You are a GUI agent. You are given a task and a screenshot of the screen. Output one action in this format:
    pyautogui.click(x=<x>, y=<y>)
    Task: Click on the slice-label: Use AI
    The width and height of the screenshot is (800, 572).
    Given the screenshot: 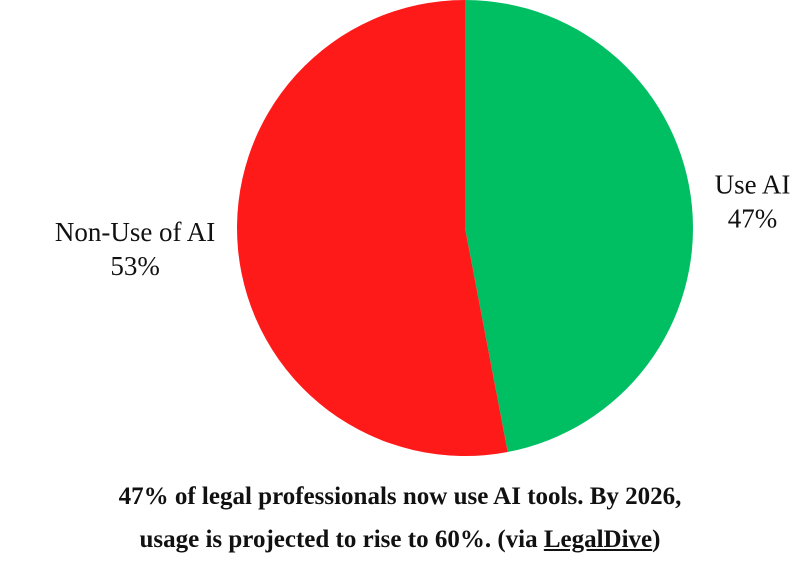 What is the action you would take?
    pyautogui.click(x=753, y=185)
    